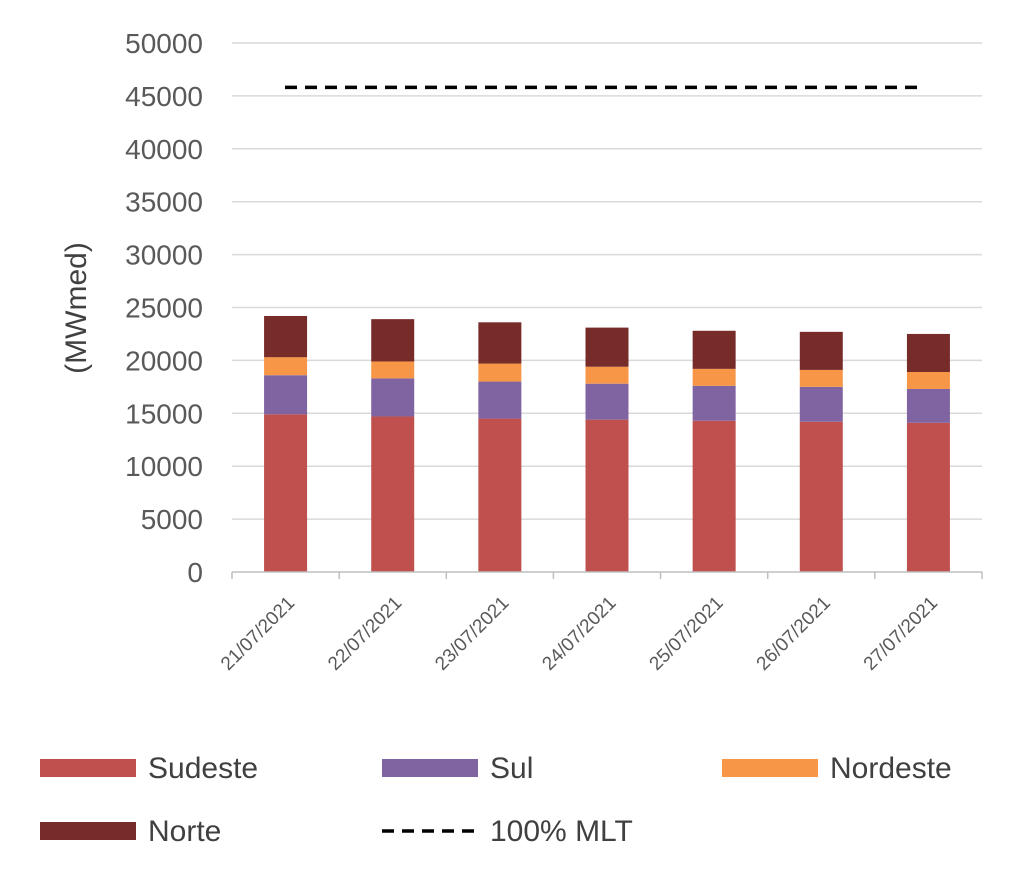 This screenshot has width=1024, height=877. I want to click on legend-label-sudeste: Sudeste, so click(203, 768).